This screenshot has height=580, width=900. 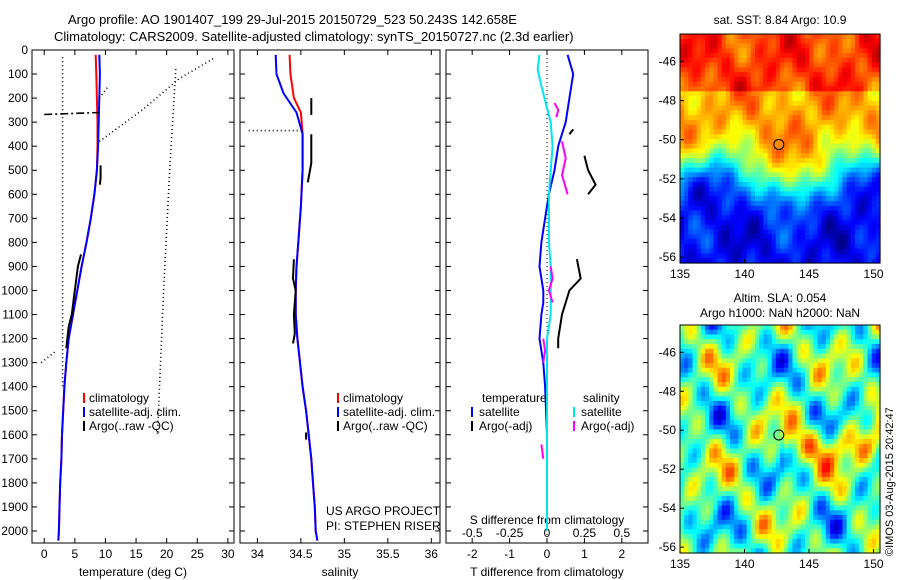 I want to click on sst_map-argo-marker, so click(x=779, y=144).